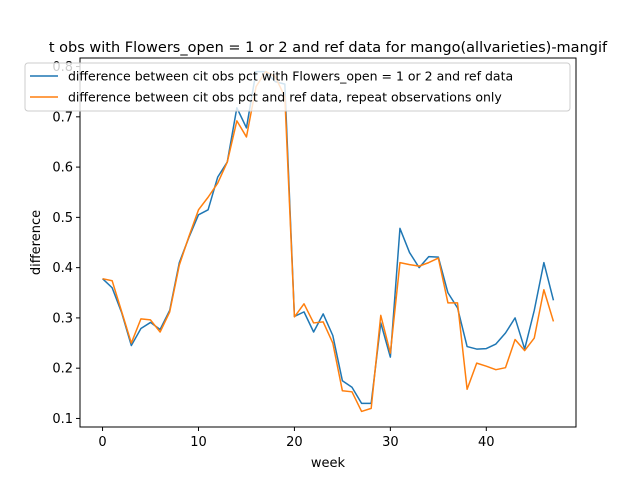 The image size is (640, 480). What do you see at coordinates (328, 463) in the screenshot?
I see `x-axis-label: week` at bounding box center [328, 463].